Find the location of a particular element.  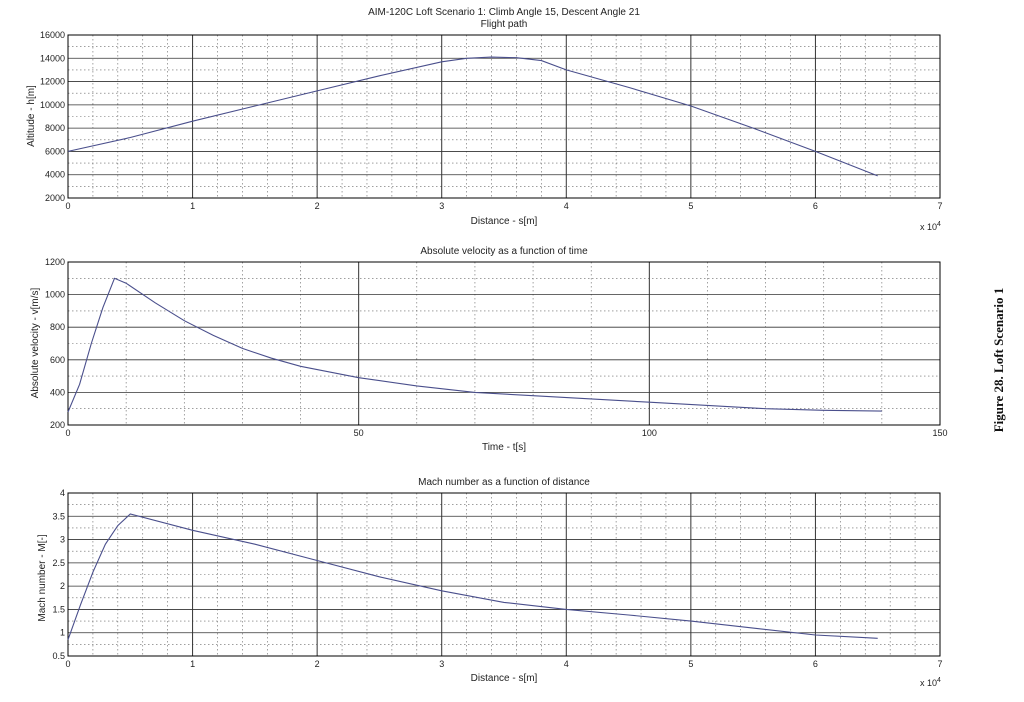

y-tick-label: 1000 is located at coordinates (55, 295).